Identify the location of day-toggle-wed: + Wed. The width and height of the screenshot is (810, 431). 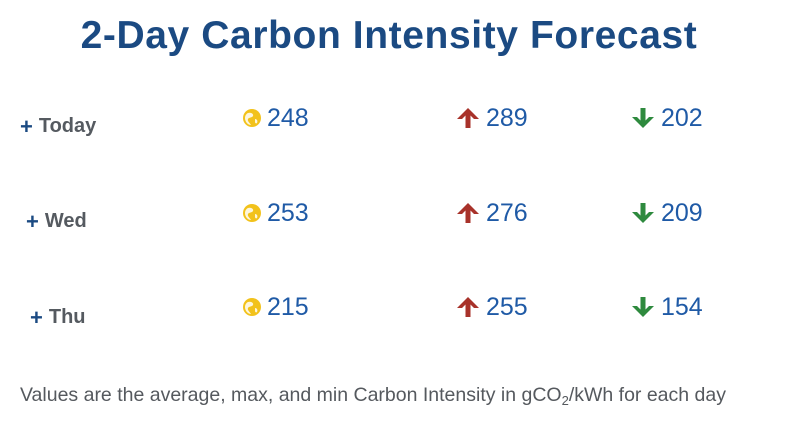
(56, 221).